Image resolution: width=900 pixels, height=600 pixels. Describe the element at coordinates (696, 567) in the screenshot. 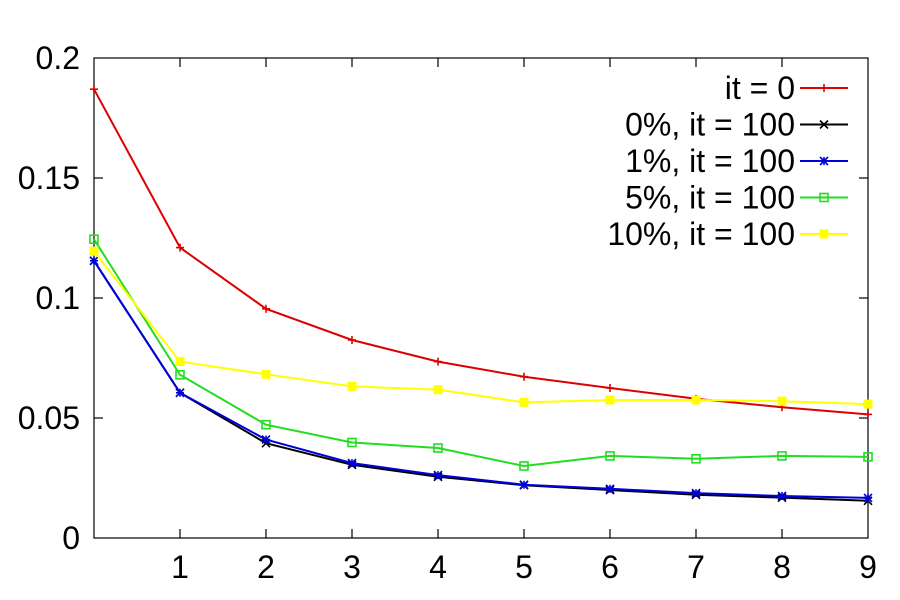

I see `x-tick-label: 7` at that location.